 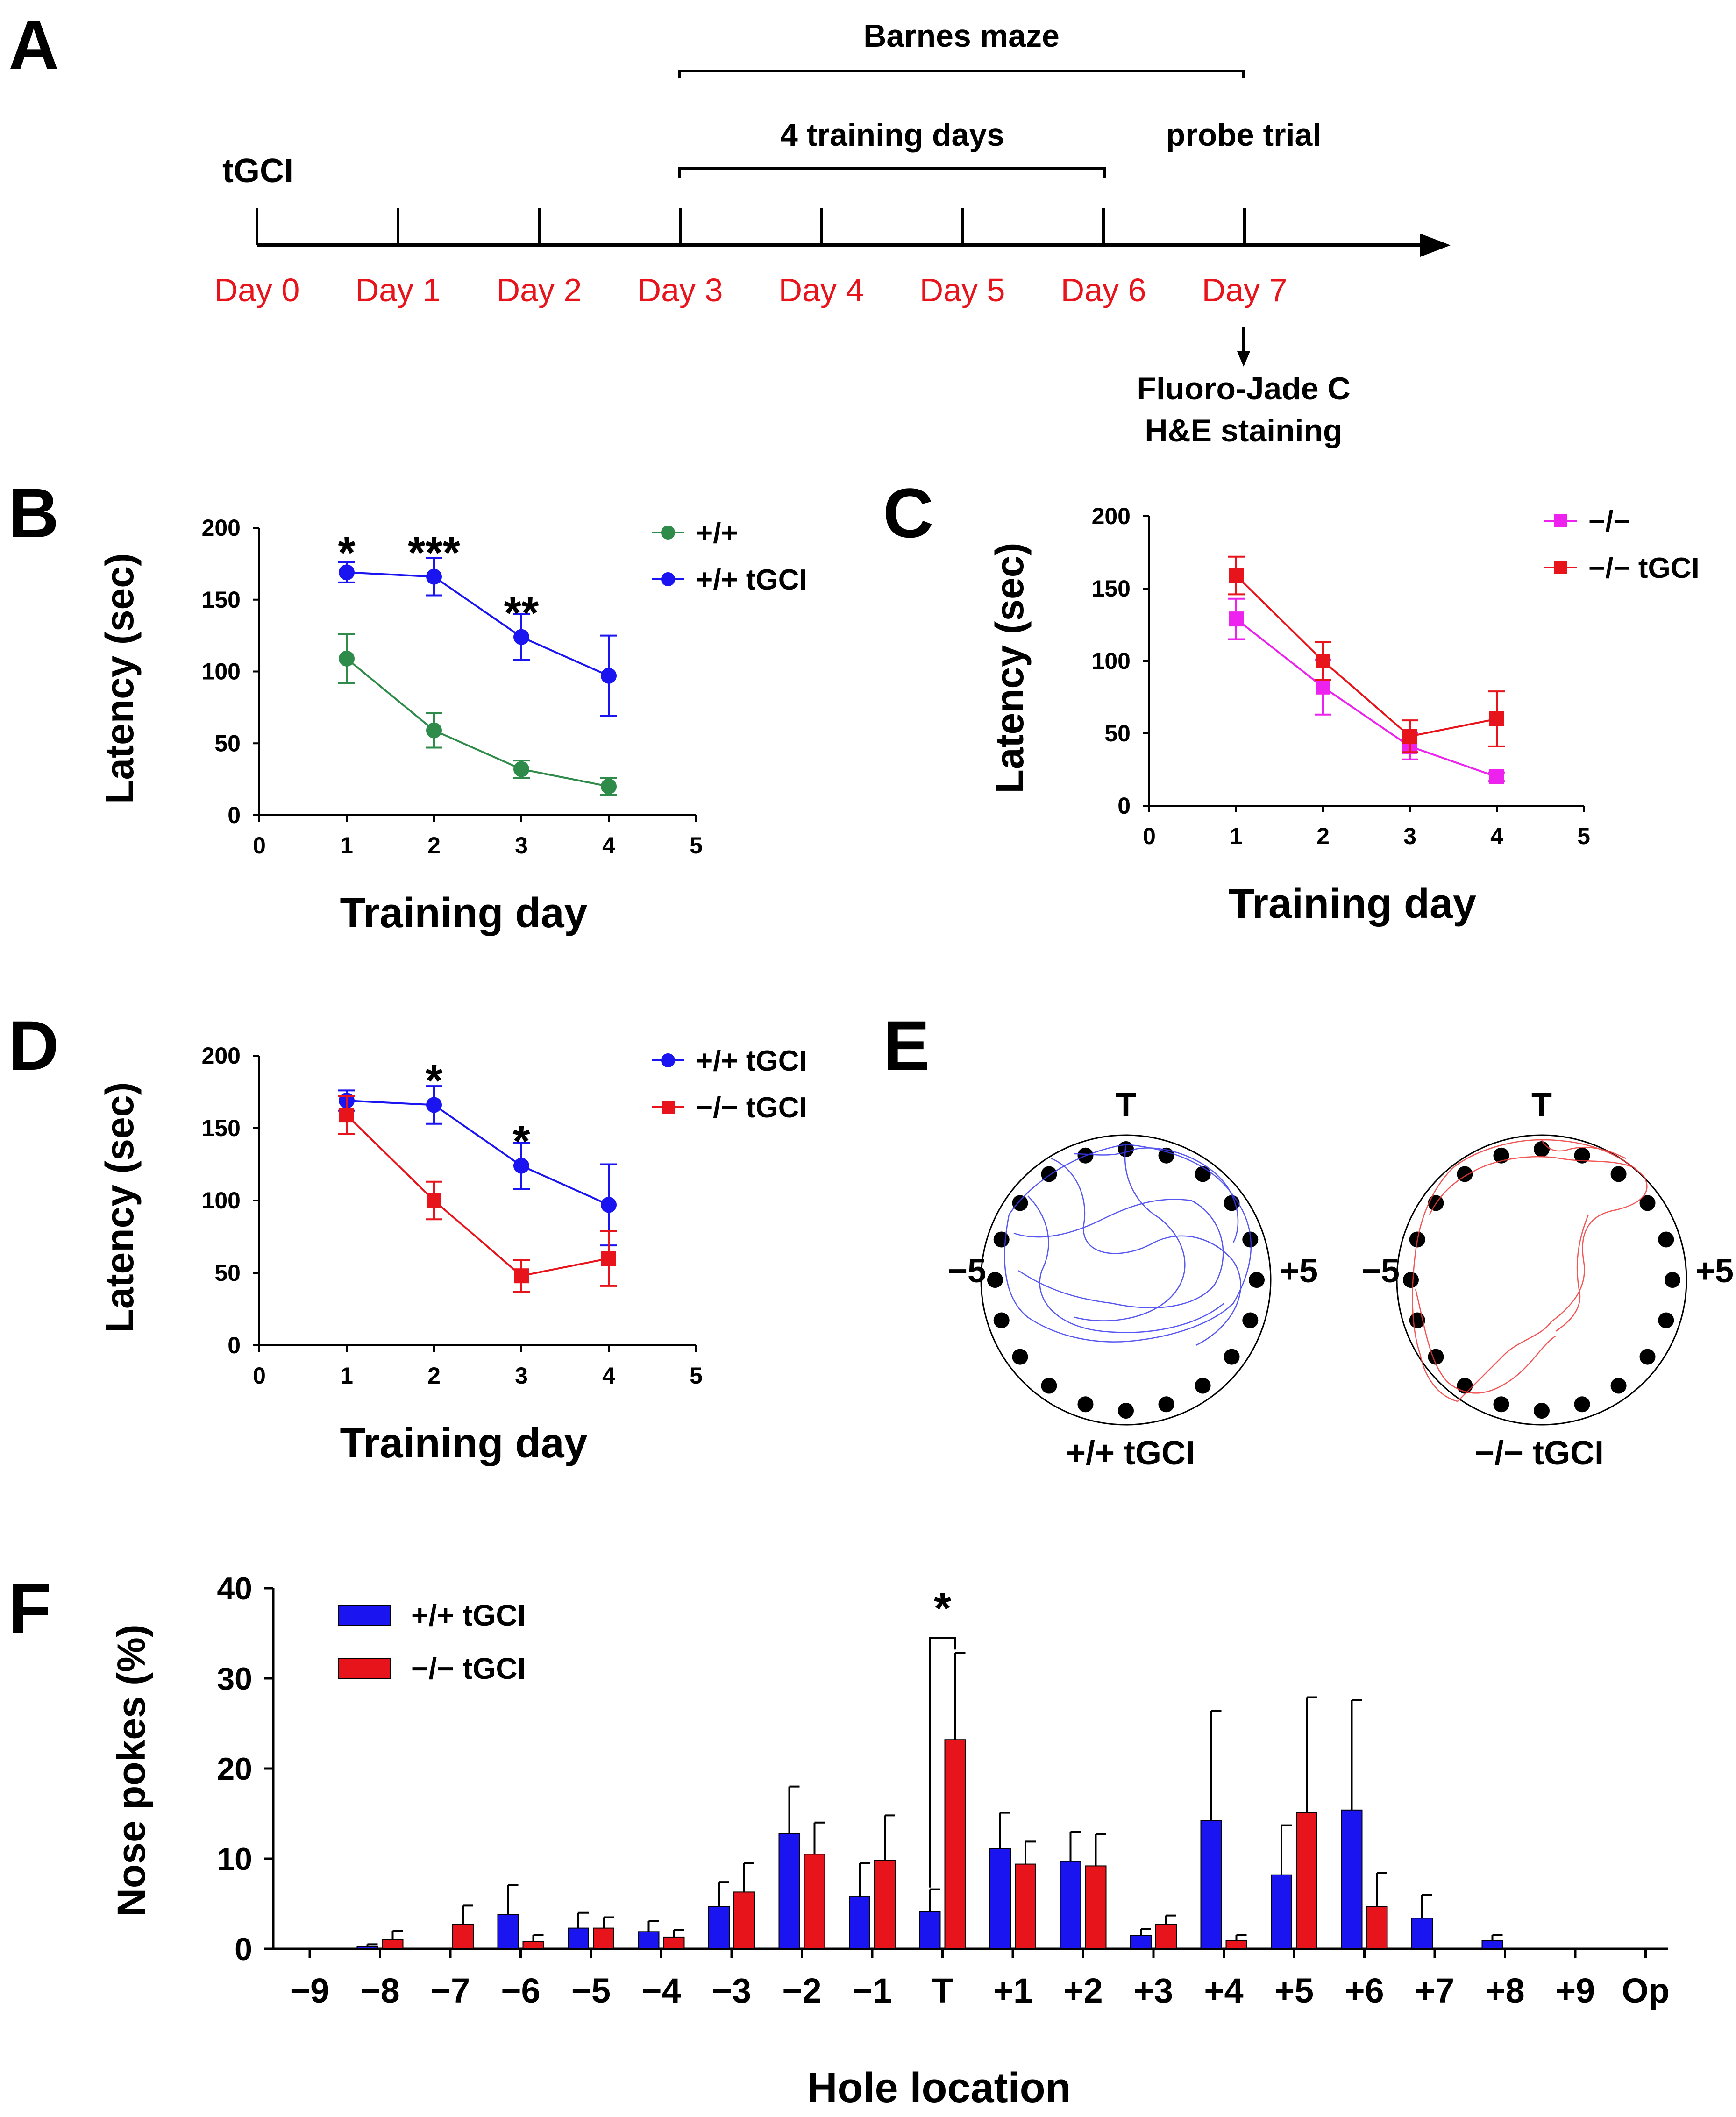 What do you see at coordinates (1103, 290) in the screenshot?
I see `timeline-day-label: Day 6` at bounding box center [1103, 290].